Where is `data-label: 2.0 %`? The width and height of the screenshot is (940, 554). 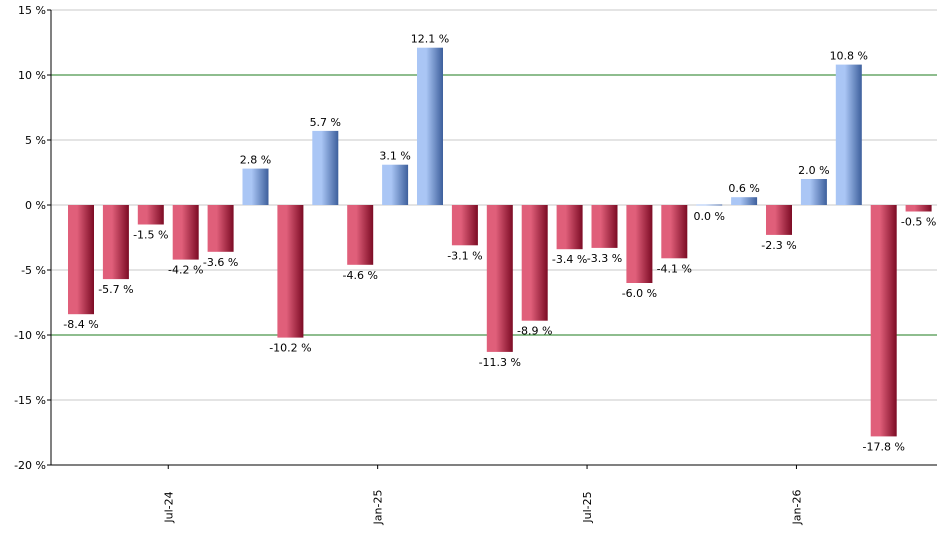
data-label: 2.0 % is located at coordinates (813, 170).